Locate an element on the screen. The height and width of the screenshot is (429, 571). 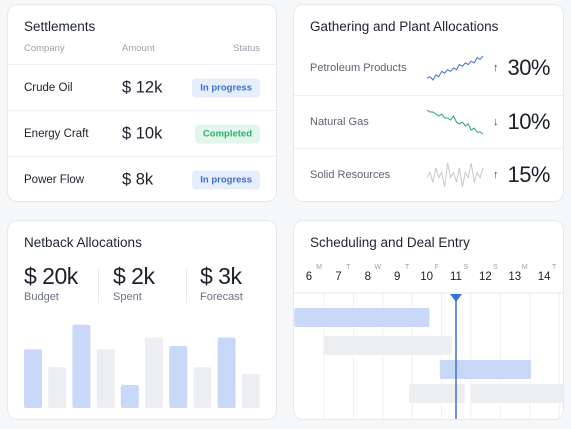
amount: $ 12k is located at coordinates (142, 87).